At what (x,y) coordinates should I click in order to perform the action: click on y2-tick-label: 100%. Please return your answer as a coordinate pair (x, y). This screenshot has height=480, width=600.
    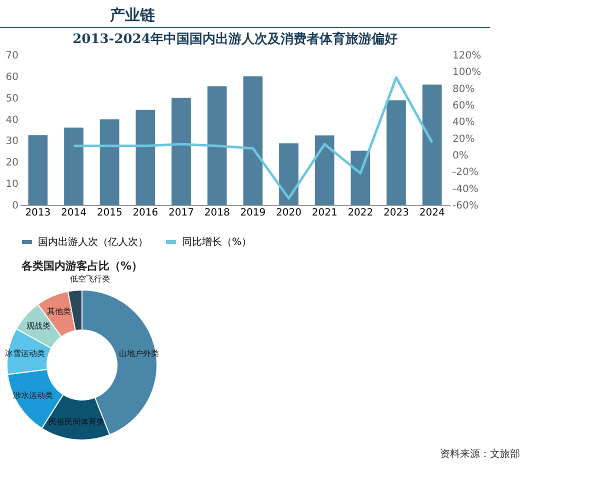
    Looking at the image, I should click on (467, 72).